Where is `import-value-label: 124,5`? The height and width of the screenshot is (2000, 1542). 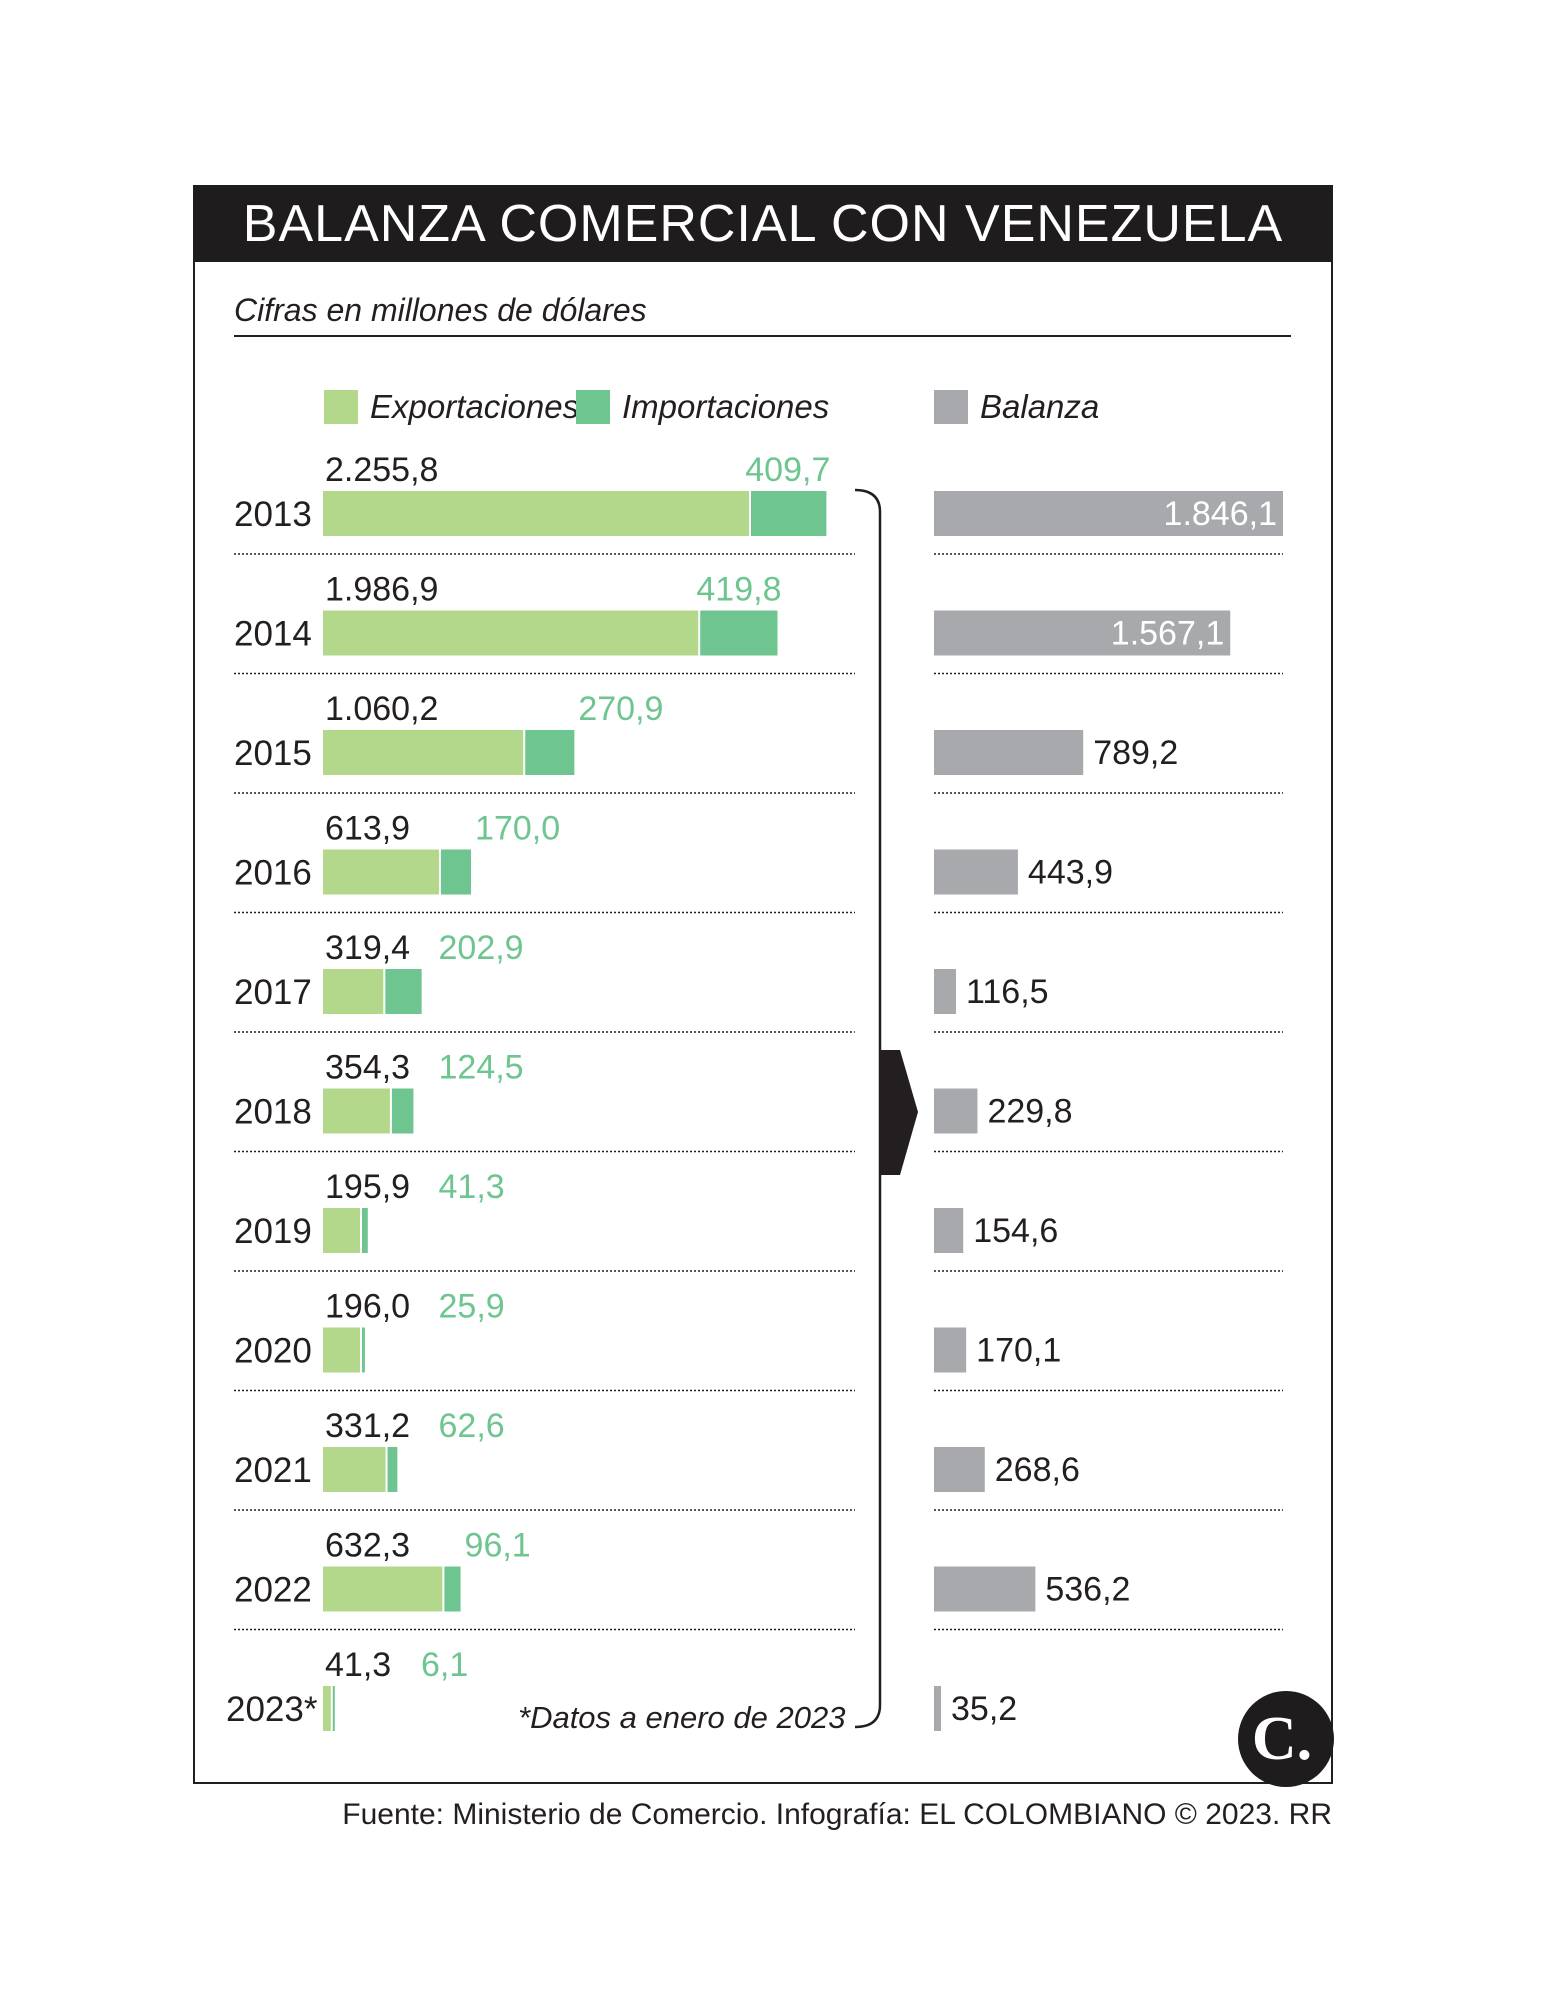
import-value-label: 124,5 is located at coordinates (481, 1068).